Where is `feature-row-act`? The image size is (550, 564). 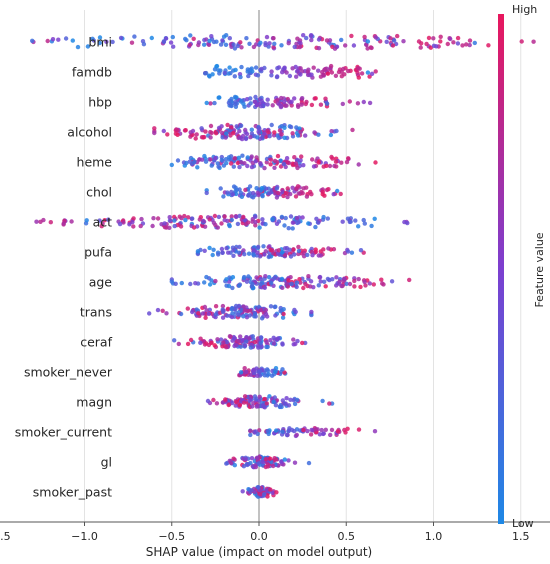 feature-row-act is located at coordinates (222, 222).